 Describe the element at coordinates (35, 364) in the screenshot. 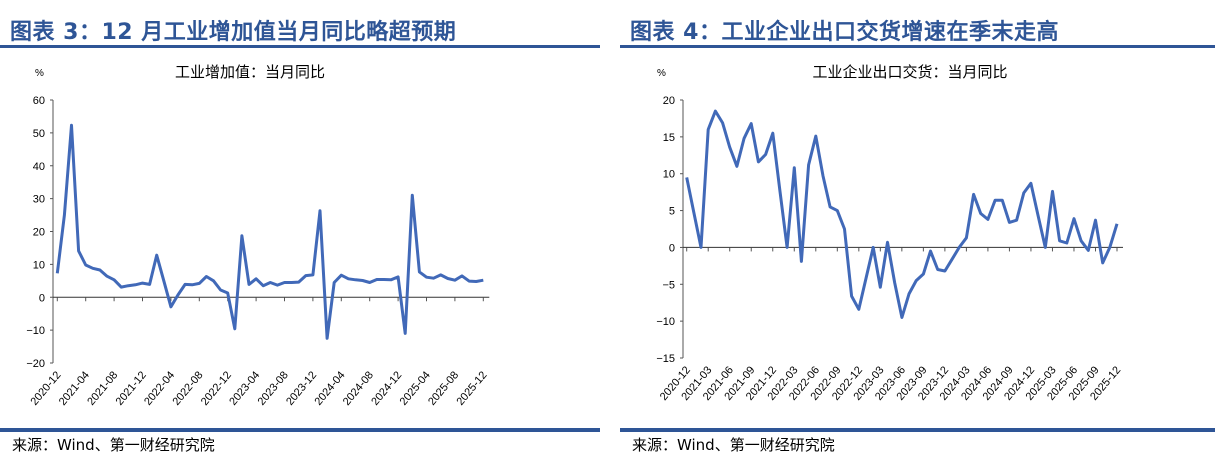

I see `y-tick-label: −20` at that location.